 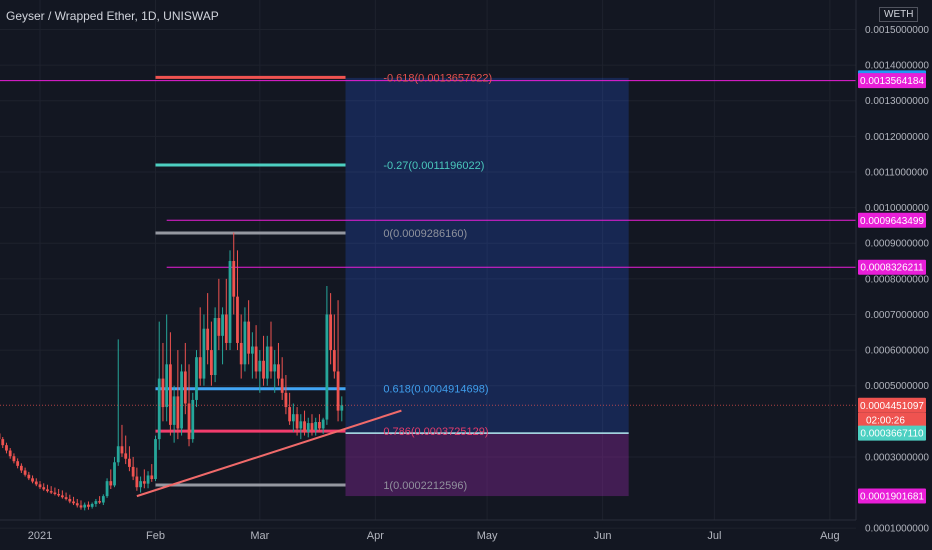 I want to click on time-axis-tick: Apr, so click(x=375, y=536).